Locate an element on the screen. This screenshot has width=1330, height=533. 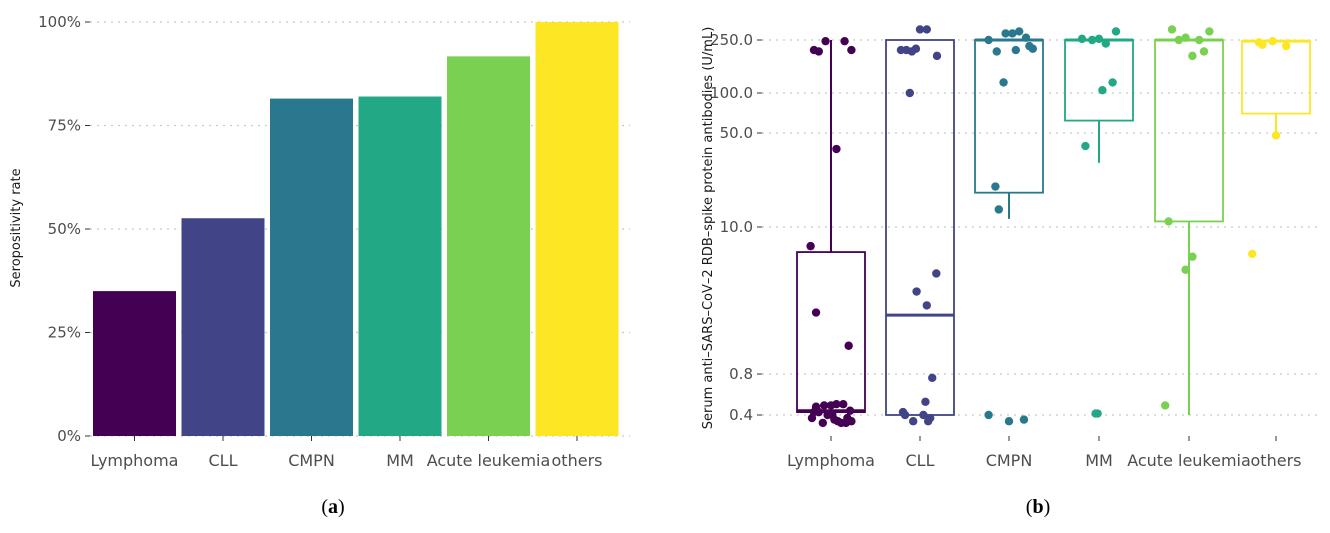
panel-a-x-tick-label: CLL is located at coordinates (223, 460).